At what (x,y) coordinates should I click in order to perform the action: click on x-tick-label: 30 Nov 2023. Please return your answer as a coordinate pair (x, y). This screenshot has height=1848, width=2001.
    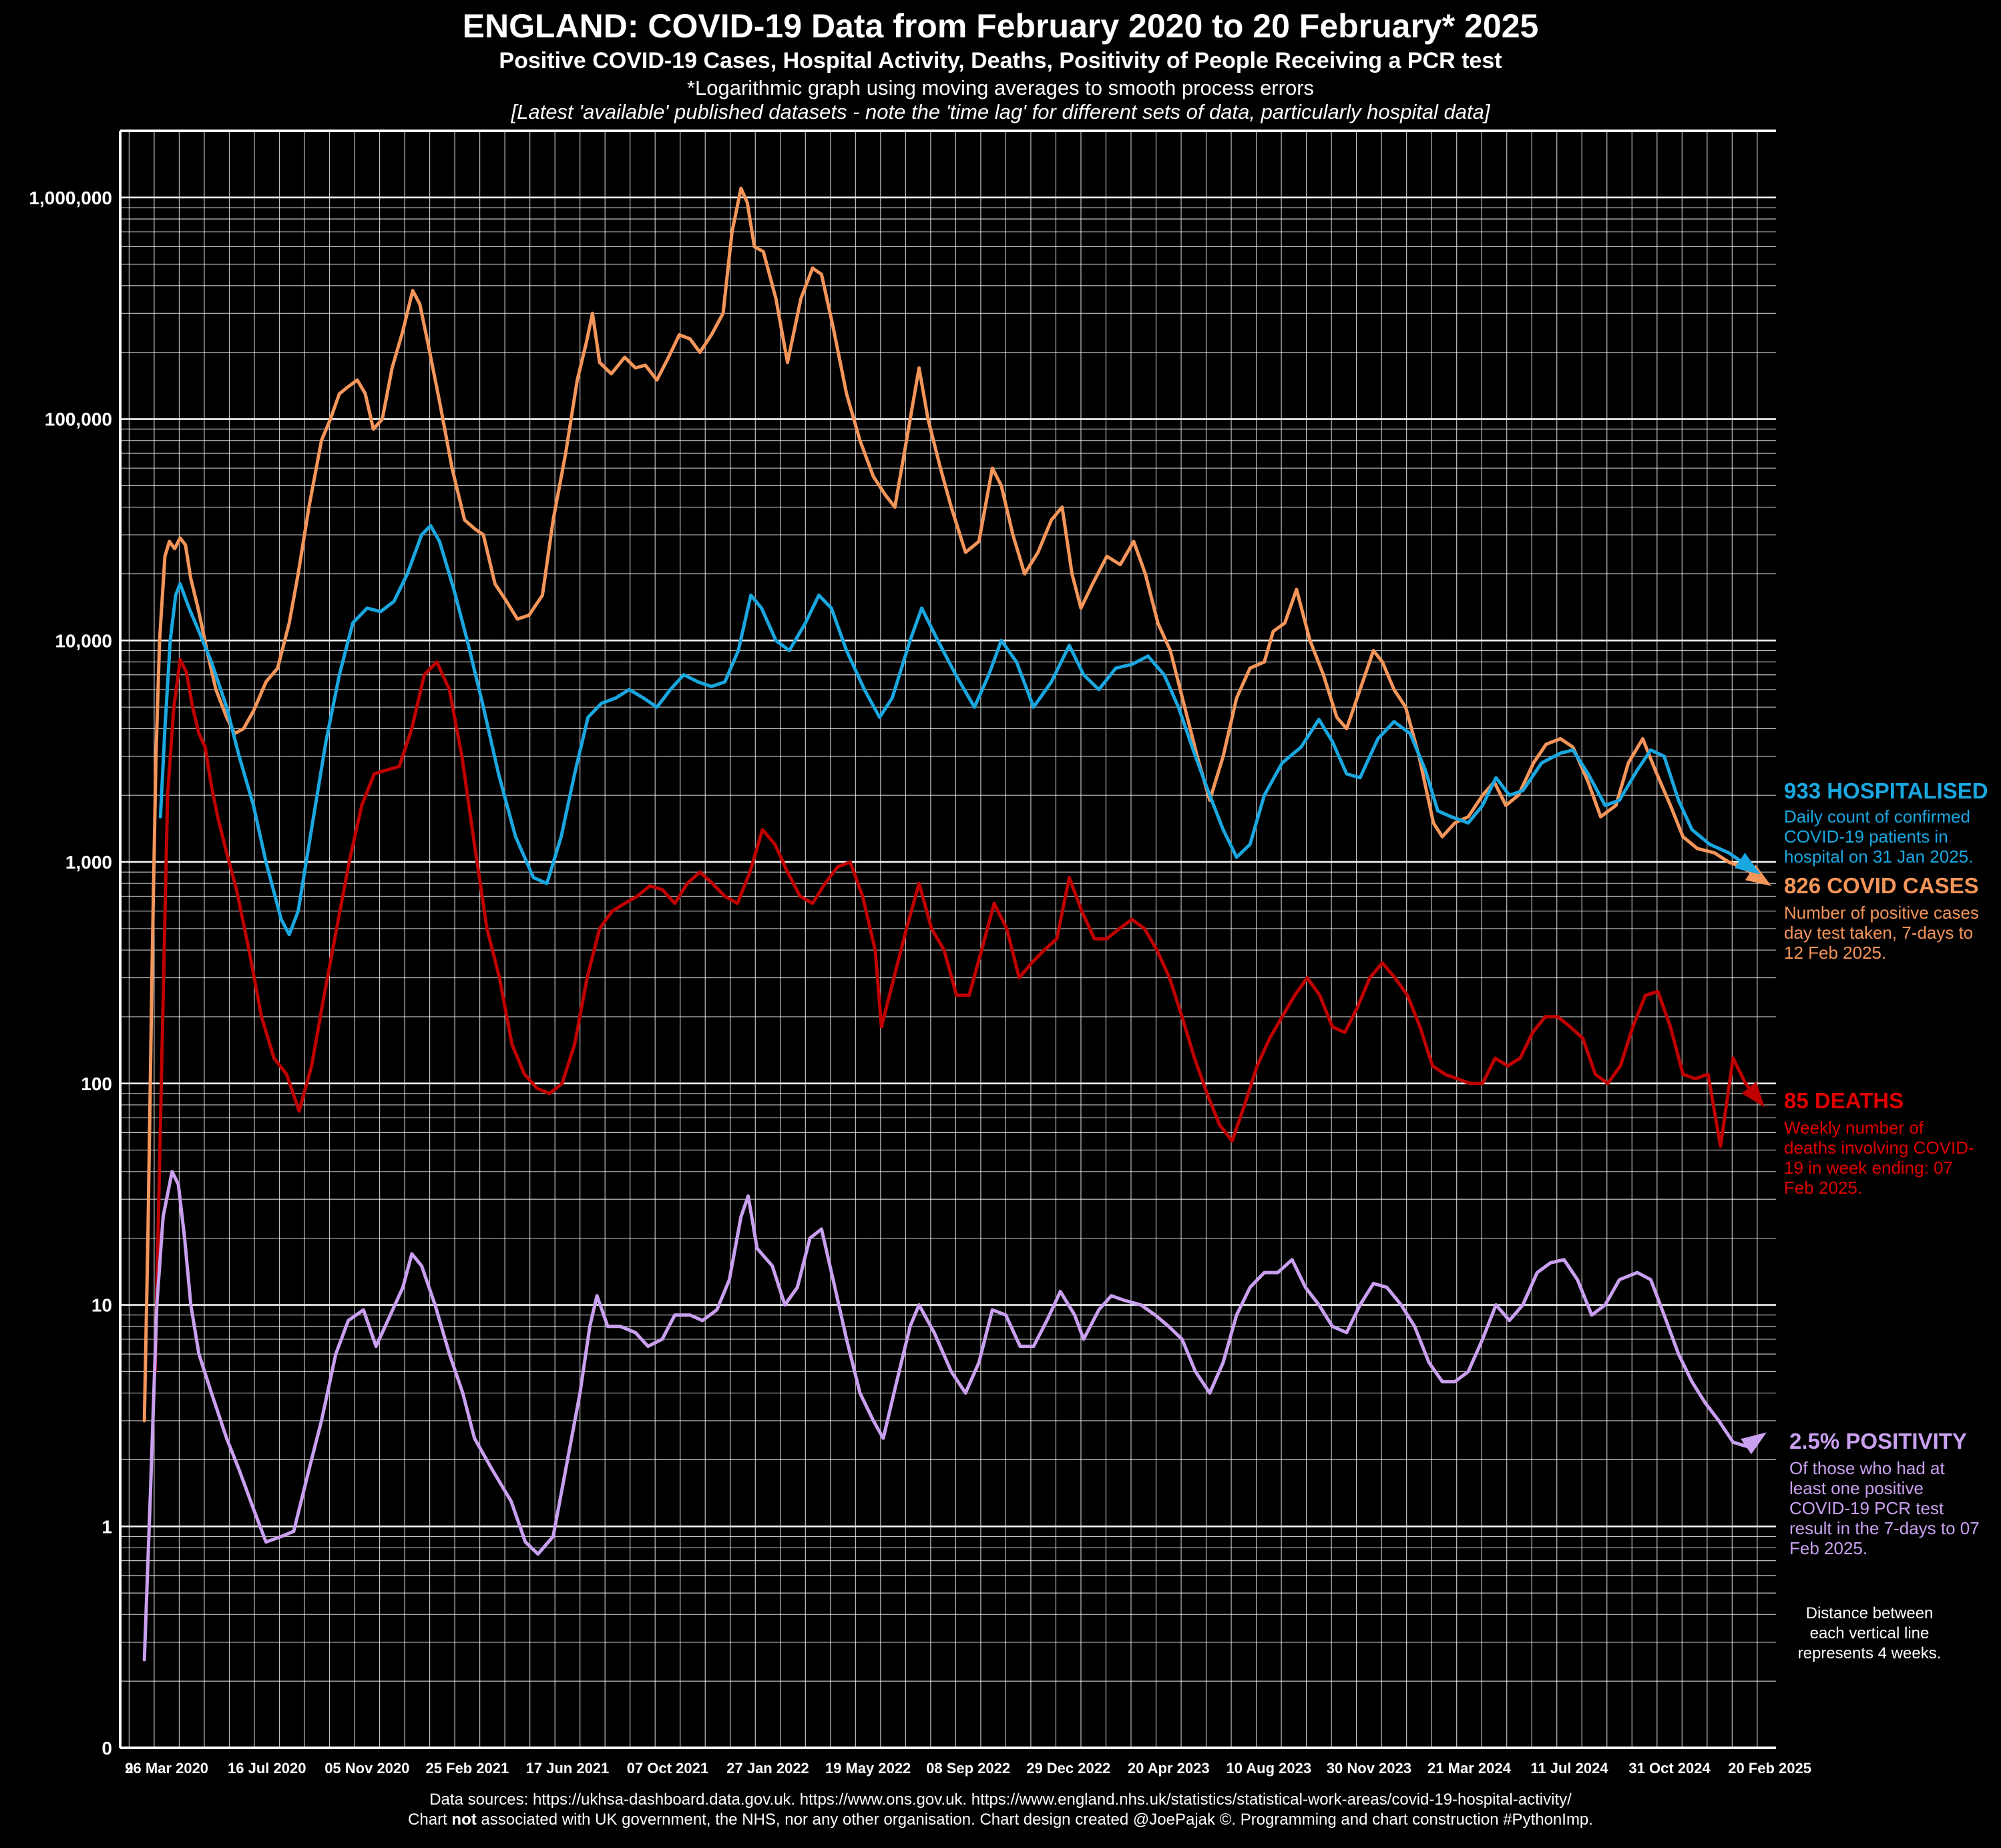
    Looking at the image, I should click on (1369, 1768).